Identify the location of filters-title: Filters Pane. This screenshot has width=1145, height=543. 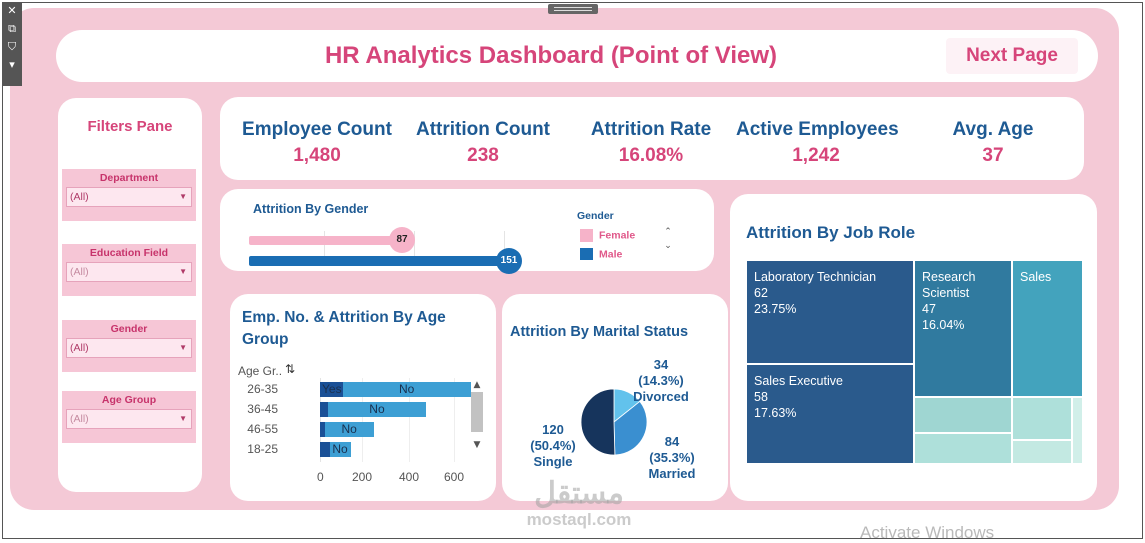
(130, 126).